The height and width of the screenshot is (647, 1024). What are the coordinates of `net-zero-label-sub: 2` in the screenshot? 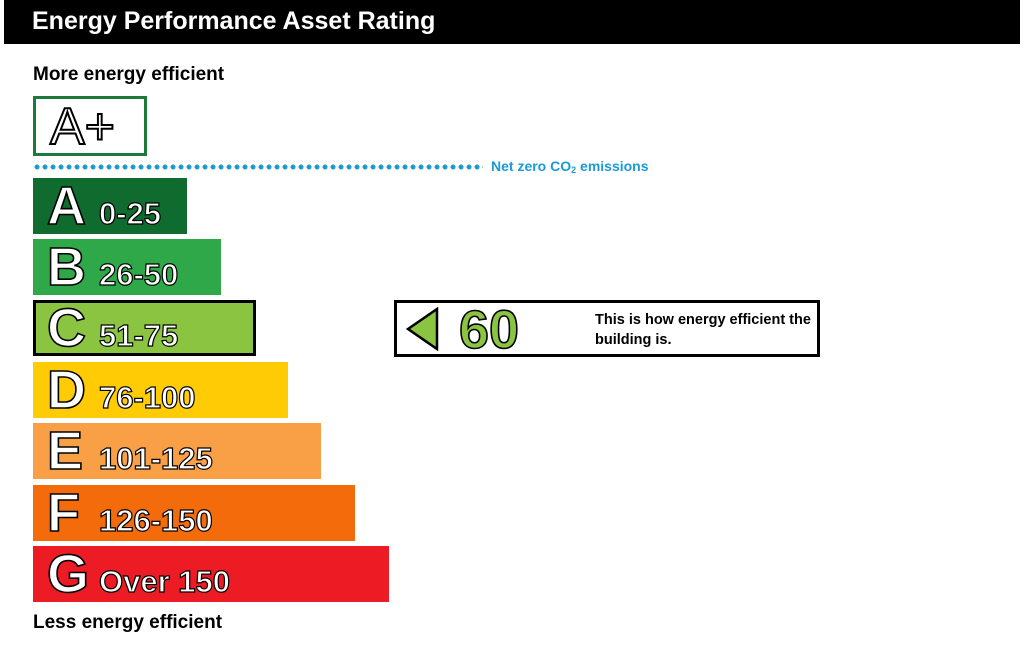 It's located at (574, 170).